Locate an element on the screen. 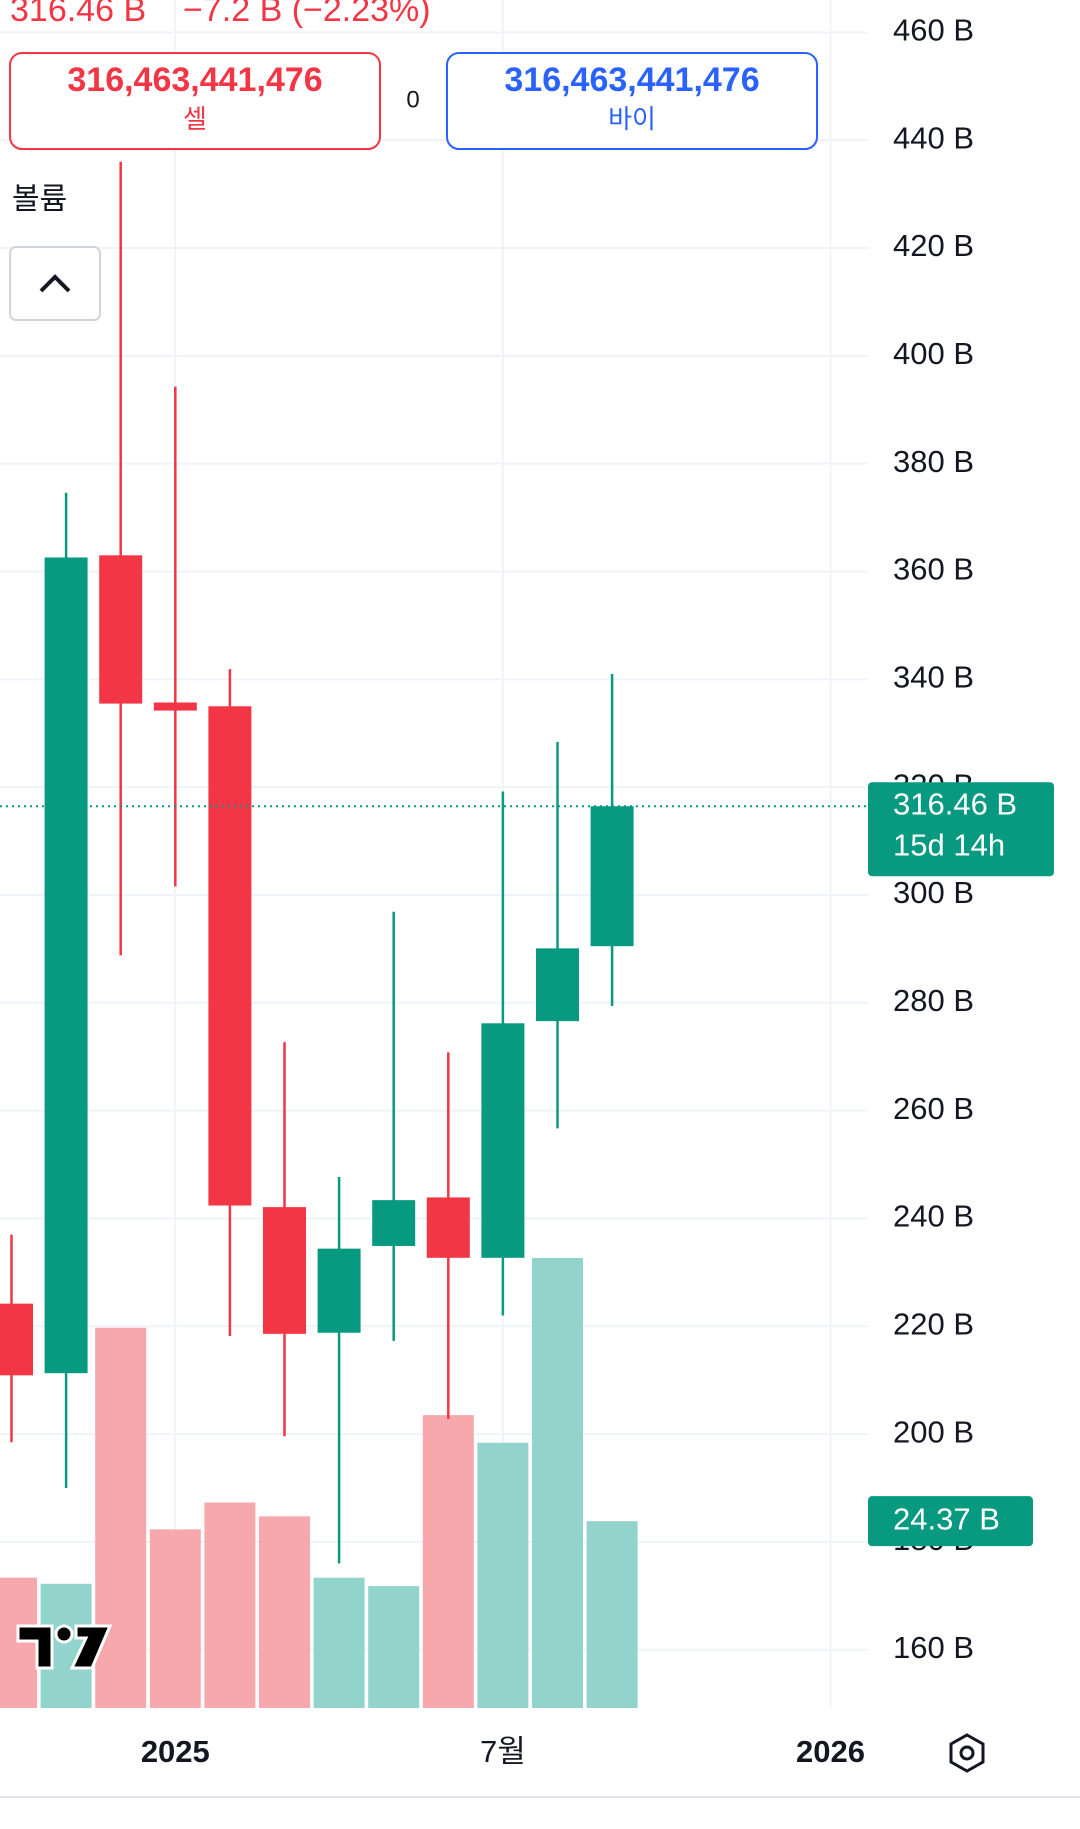  y-tick-label: 240 B is located at coordinates (933, 1216).